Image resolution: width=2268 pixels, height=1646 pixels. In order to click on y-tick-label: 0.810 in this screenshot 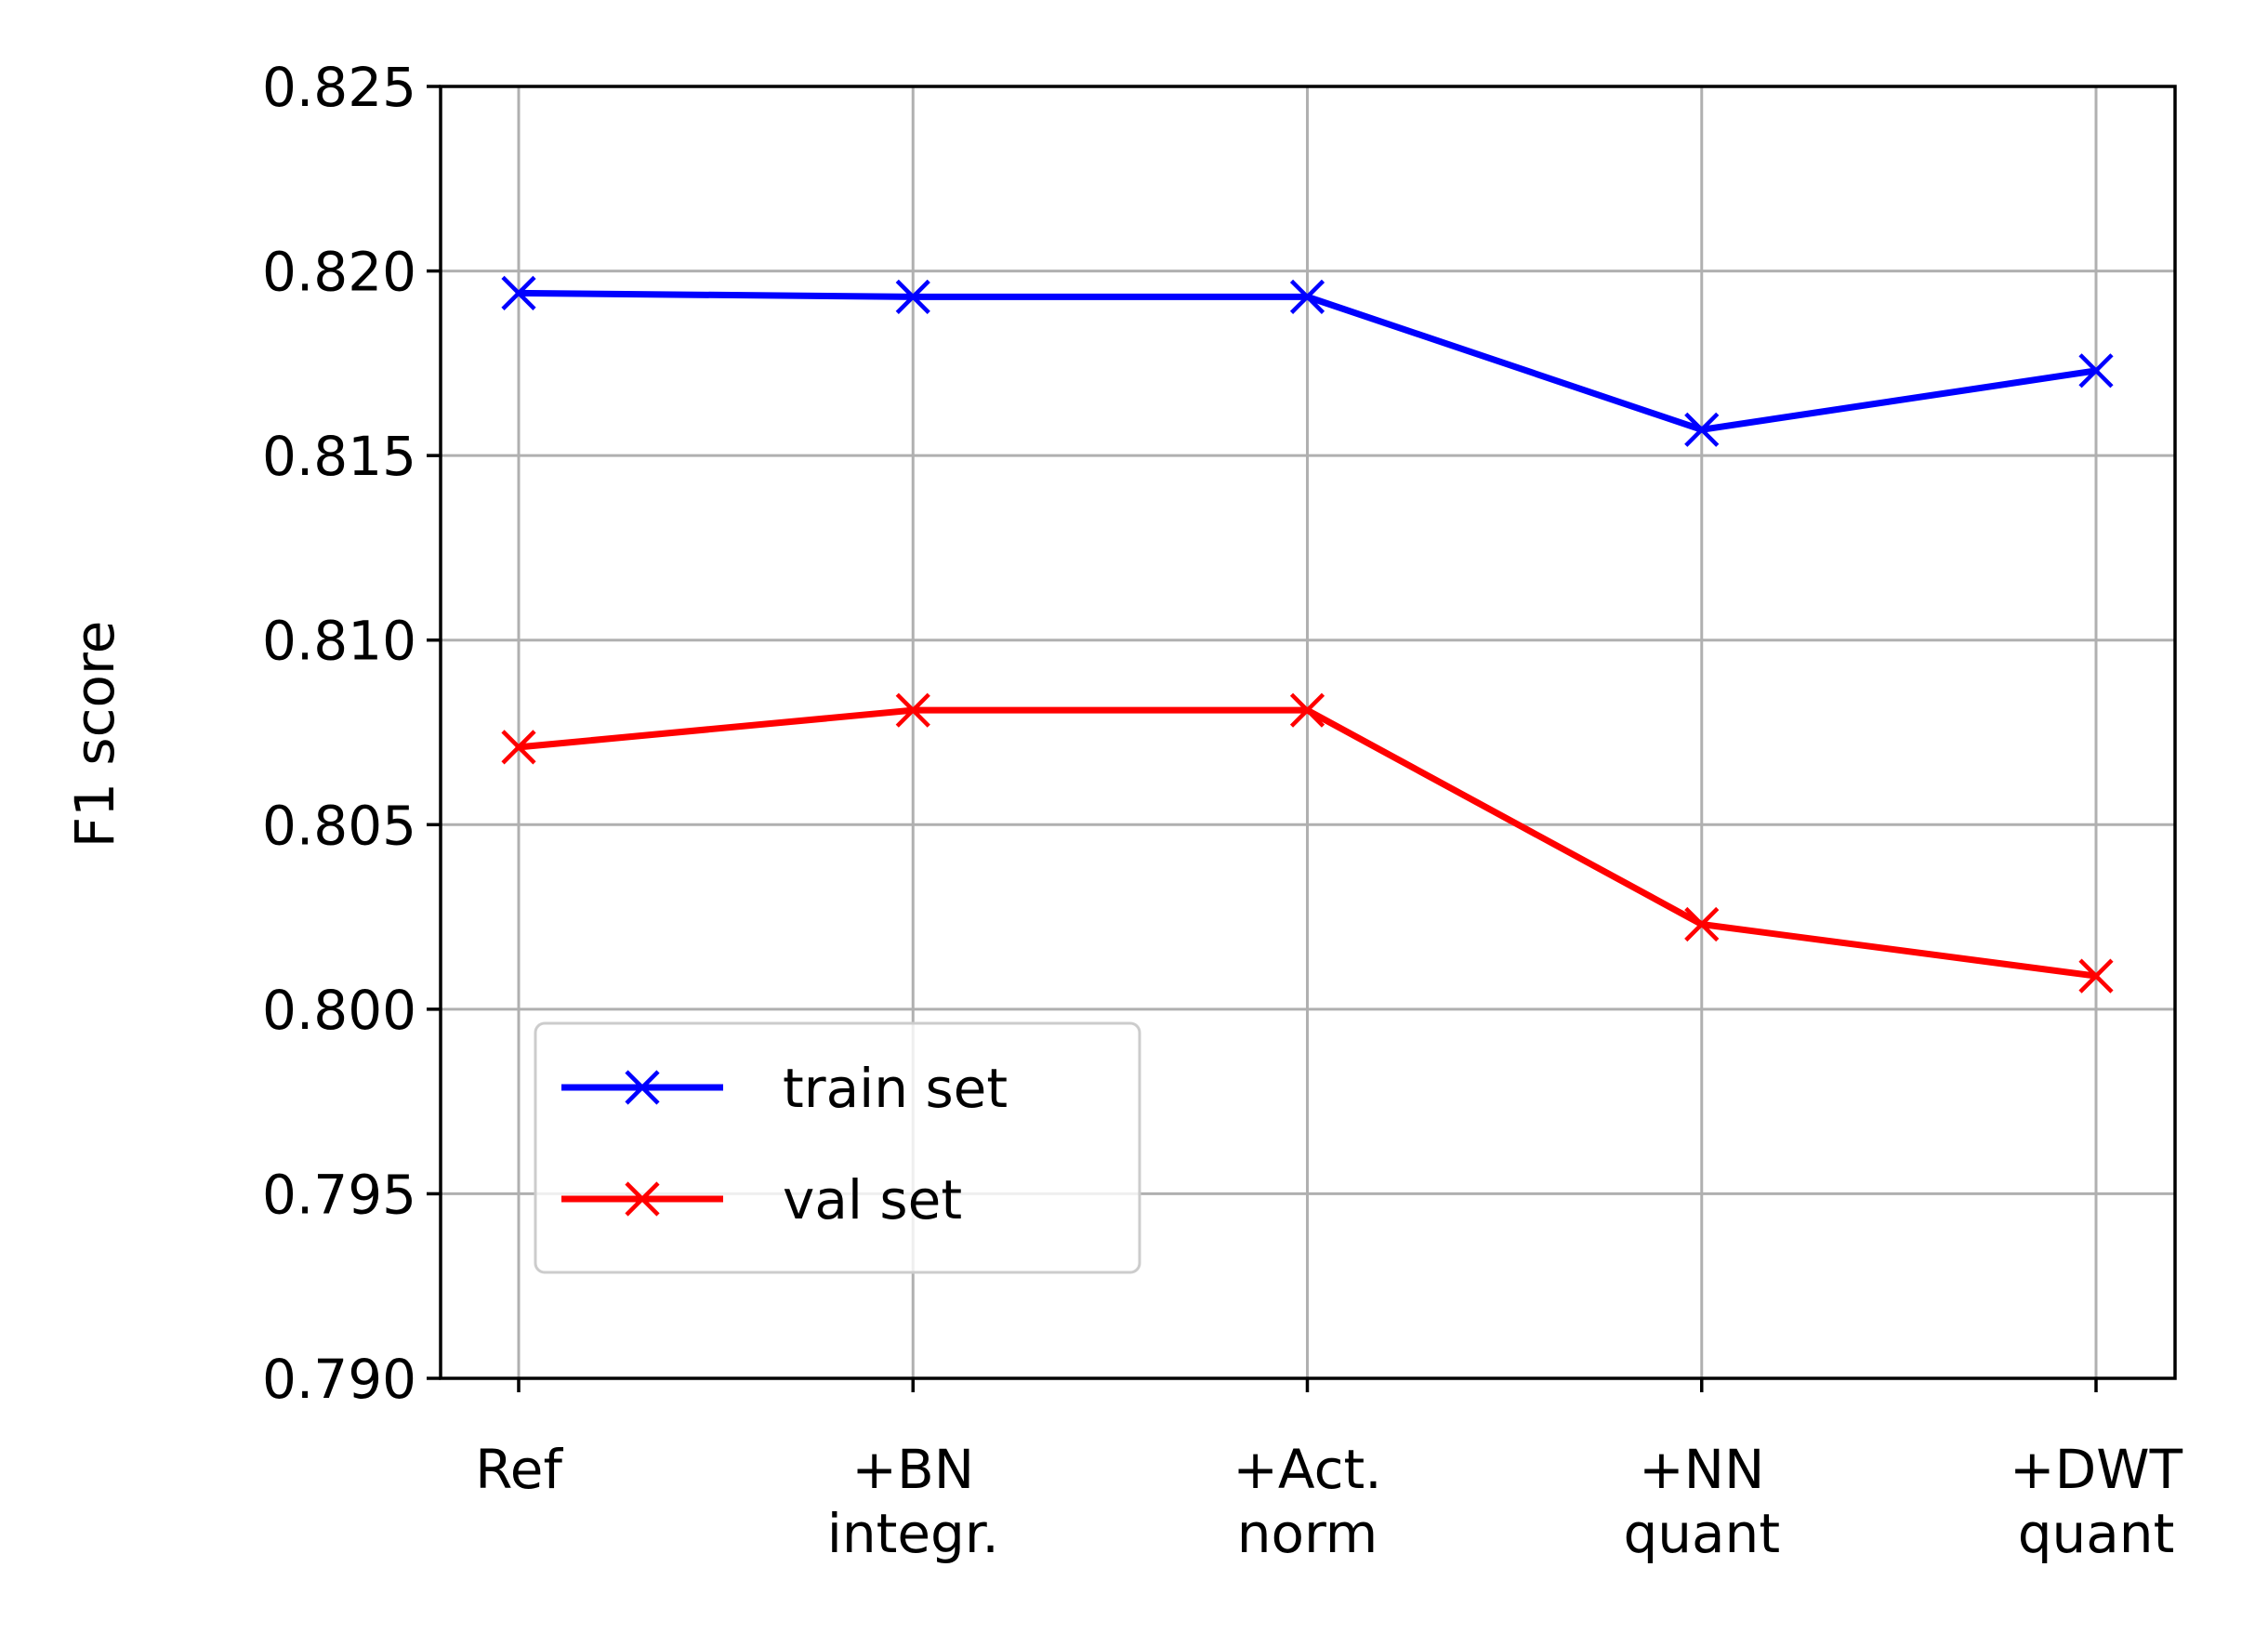, I will do `click(339, 641)`.